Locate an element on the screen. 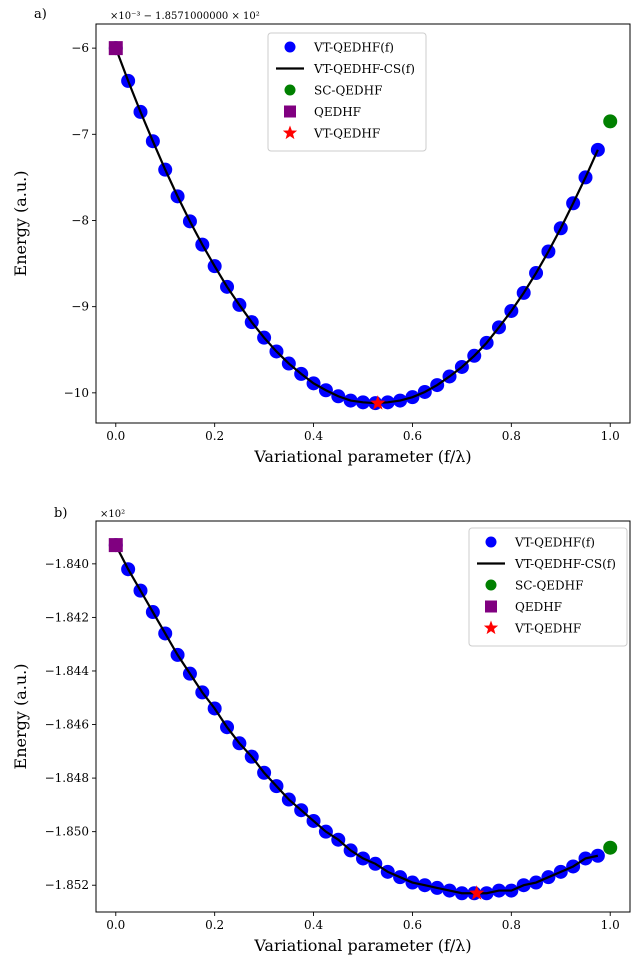 This screenshot has width=641, height=962. axis-offset-label: ×10² is located at coordinates (112, 514).